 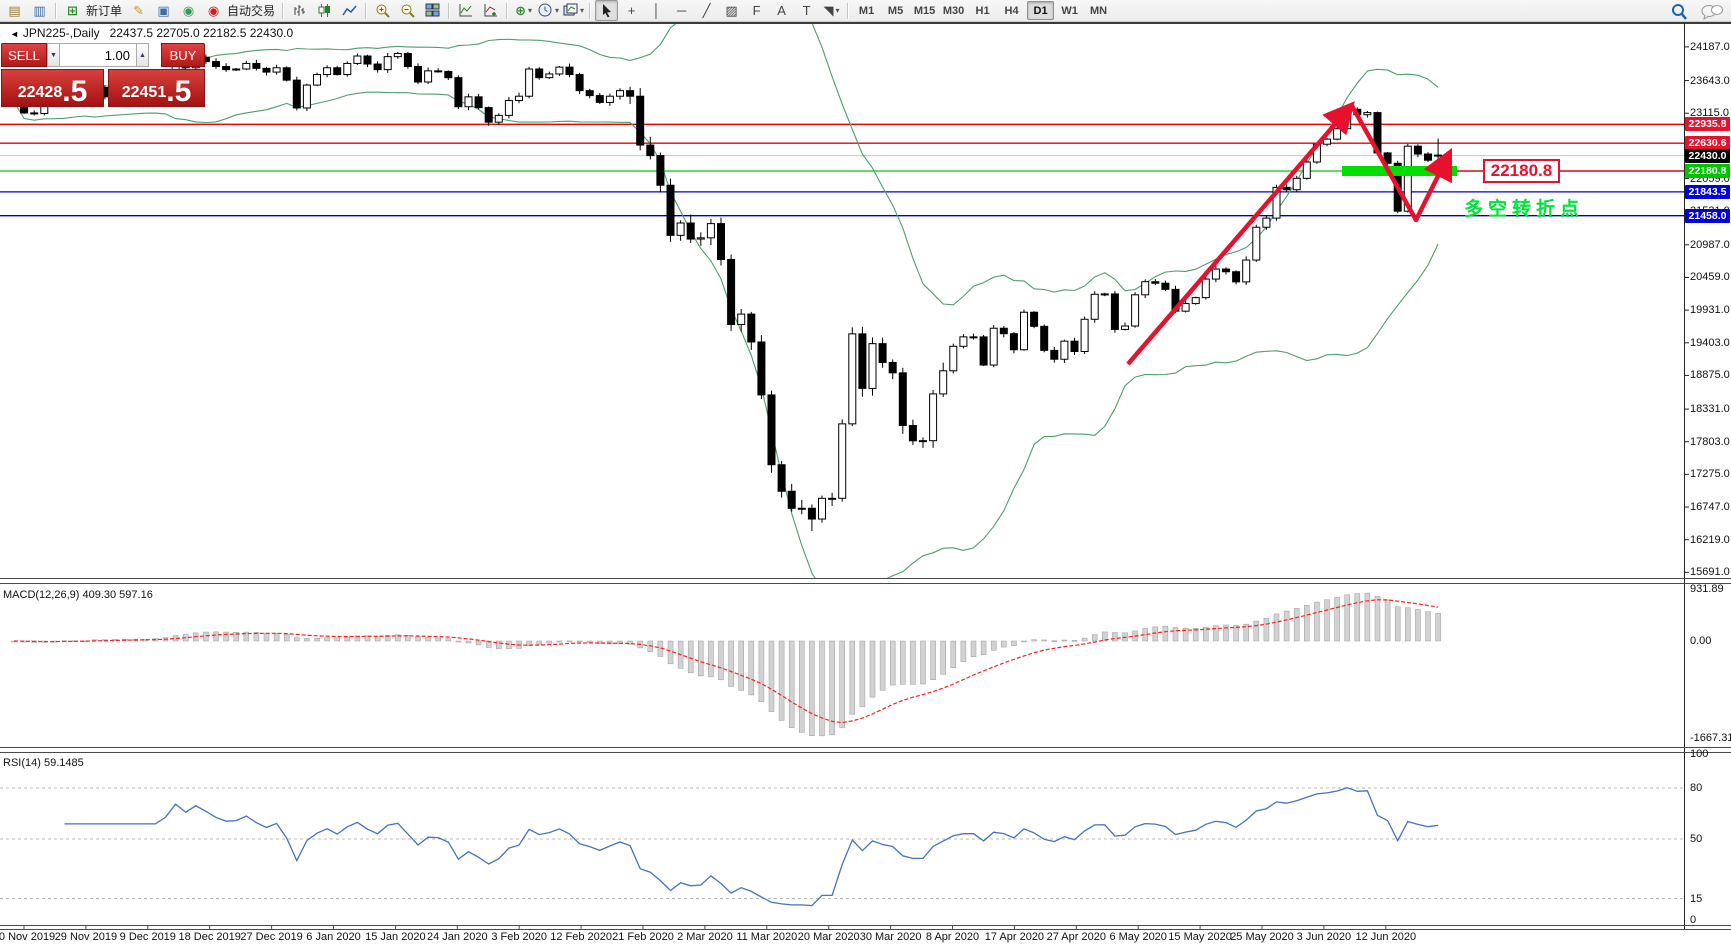 I want to click on add-indicator-button: ⊕ ▾, so click(x=523, y=10).